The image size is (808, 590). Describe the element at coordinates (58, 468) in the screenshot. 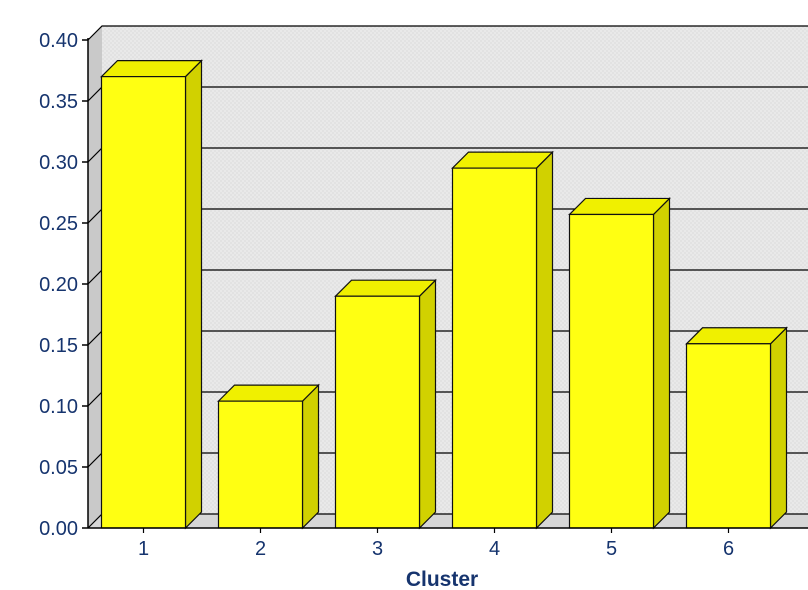

I see `y-tick-label: 0.05` at that location.